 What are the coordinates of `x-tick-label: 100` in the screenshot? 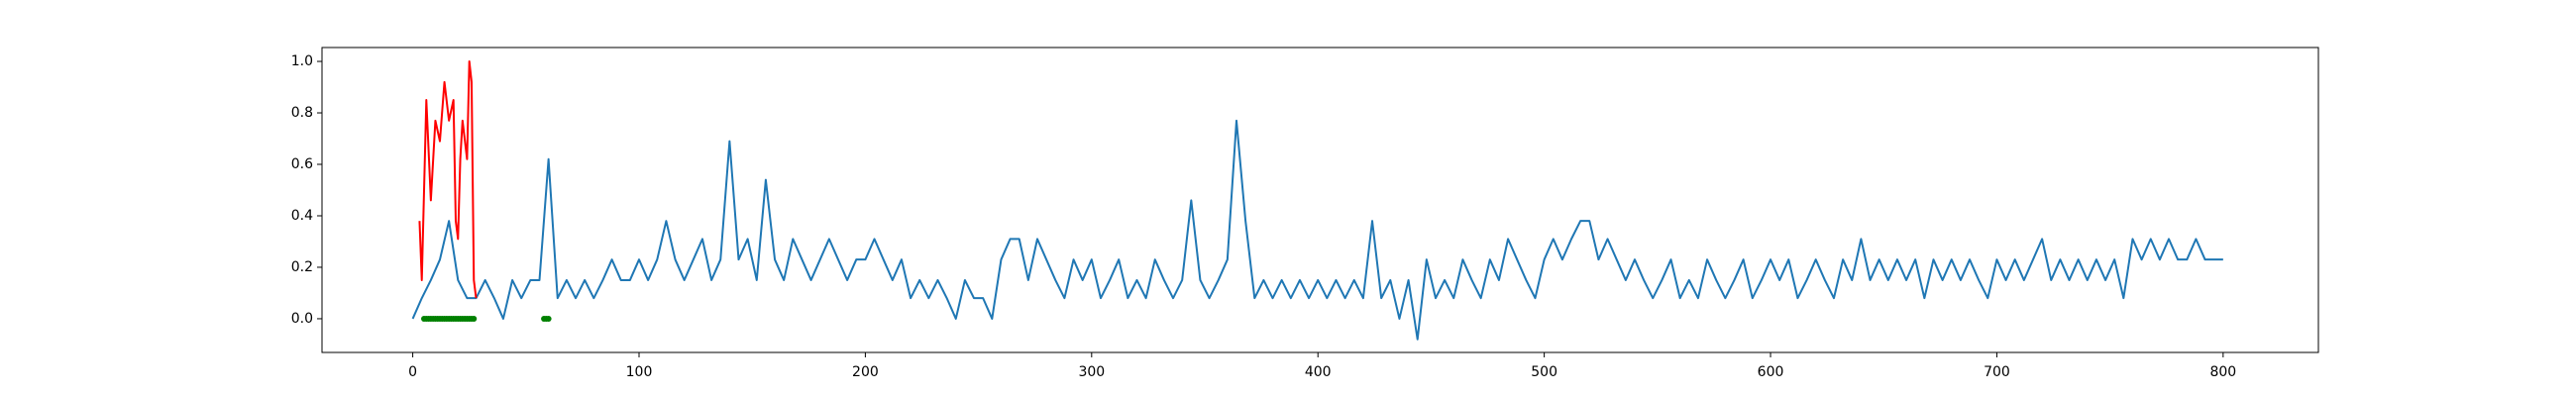 It's located at (639, 372).